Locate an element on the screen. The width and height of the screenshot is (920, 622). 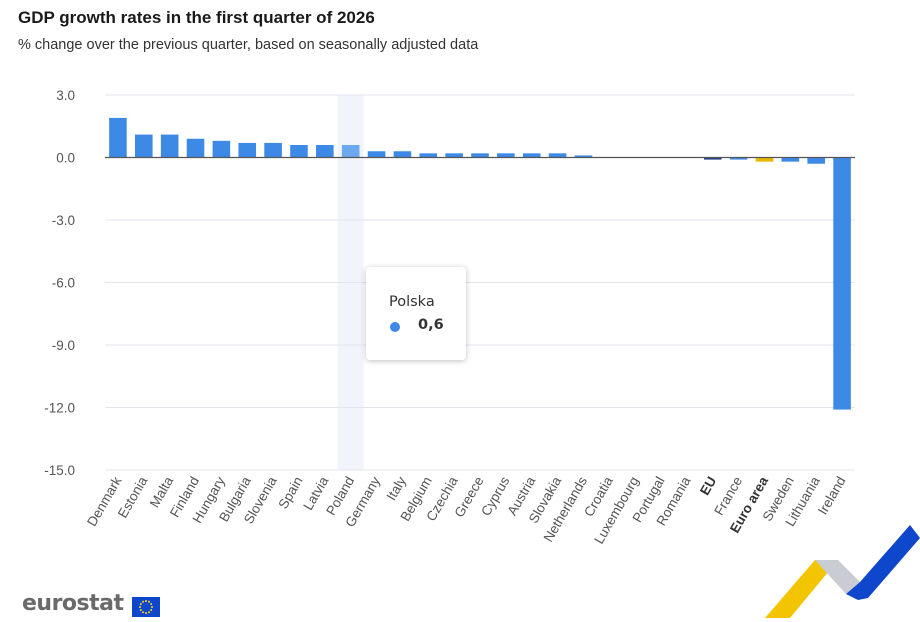
bar-germany is located at coordinates (376, 154).